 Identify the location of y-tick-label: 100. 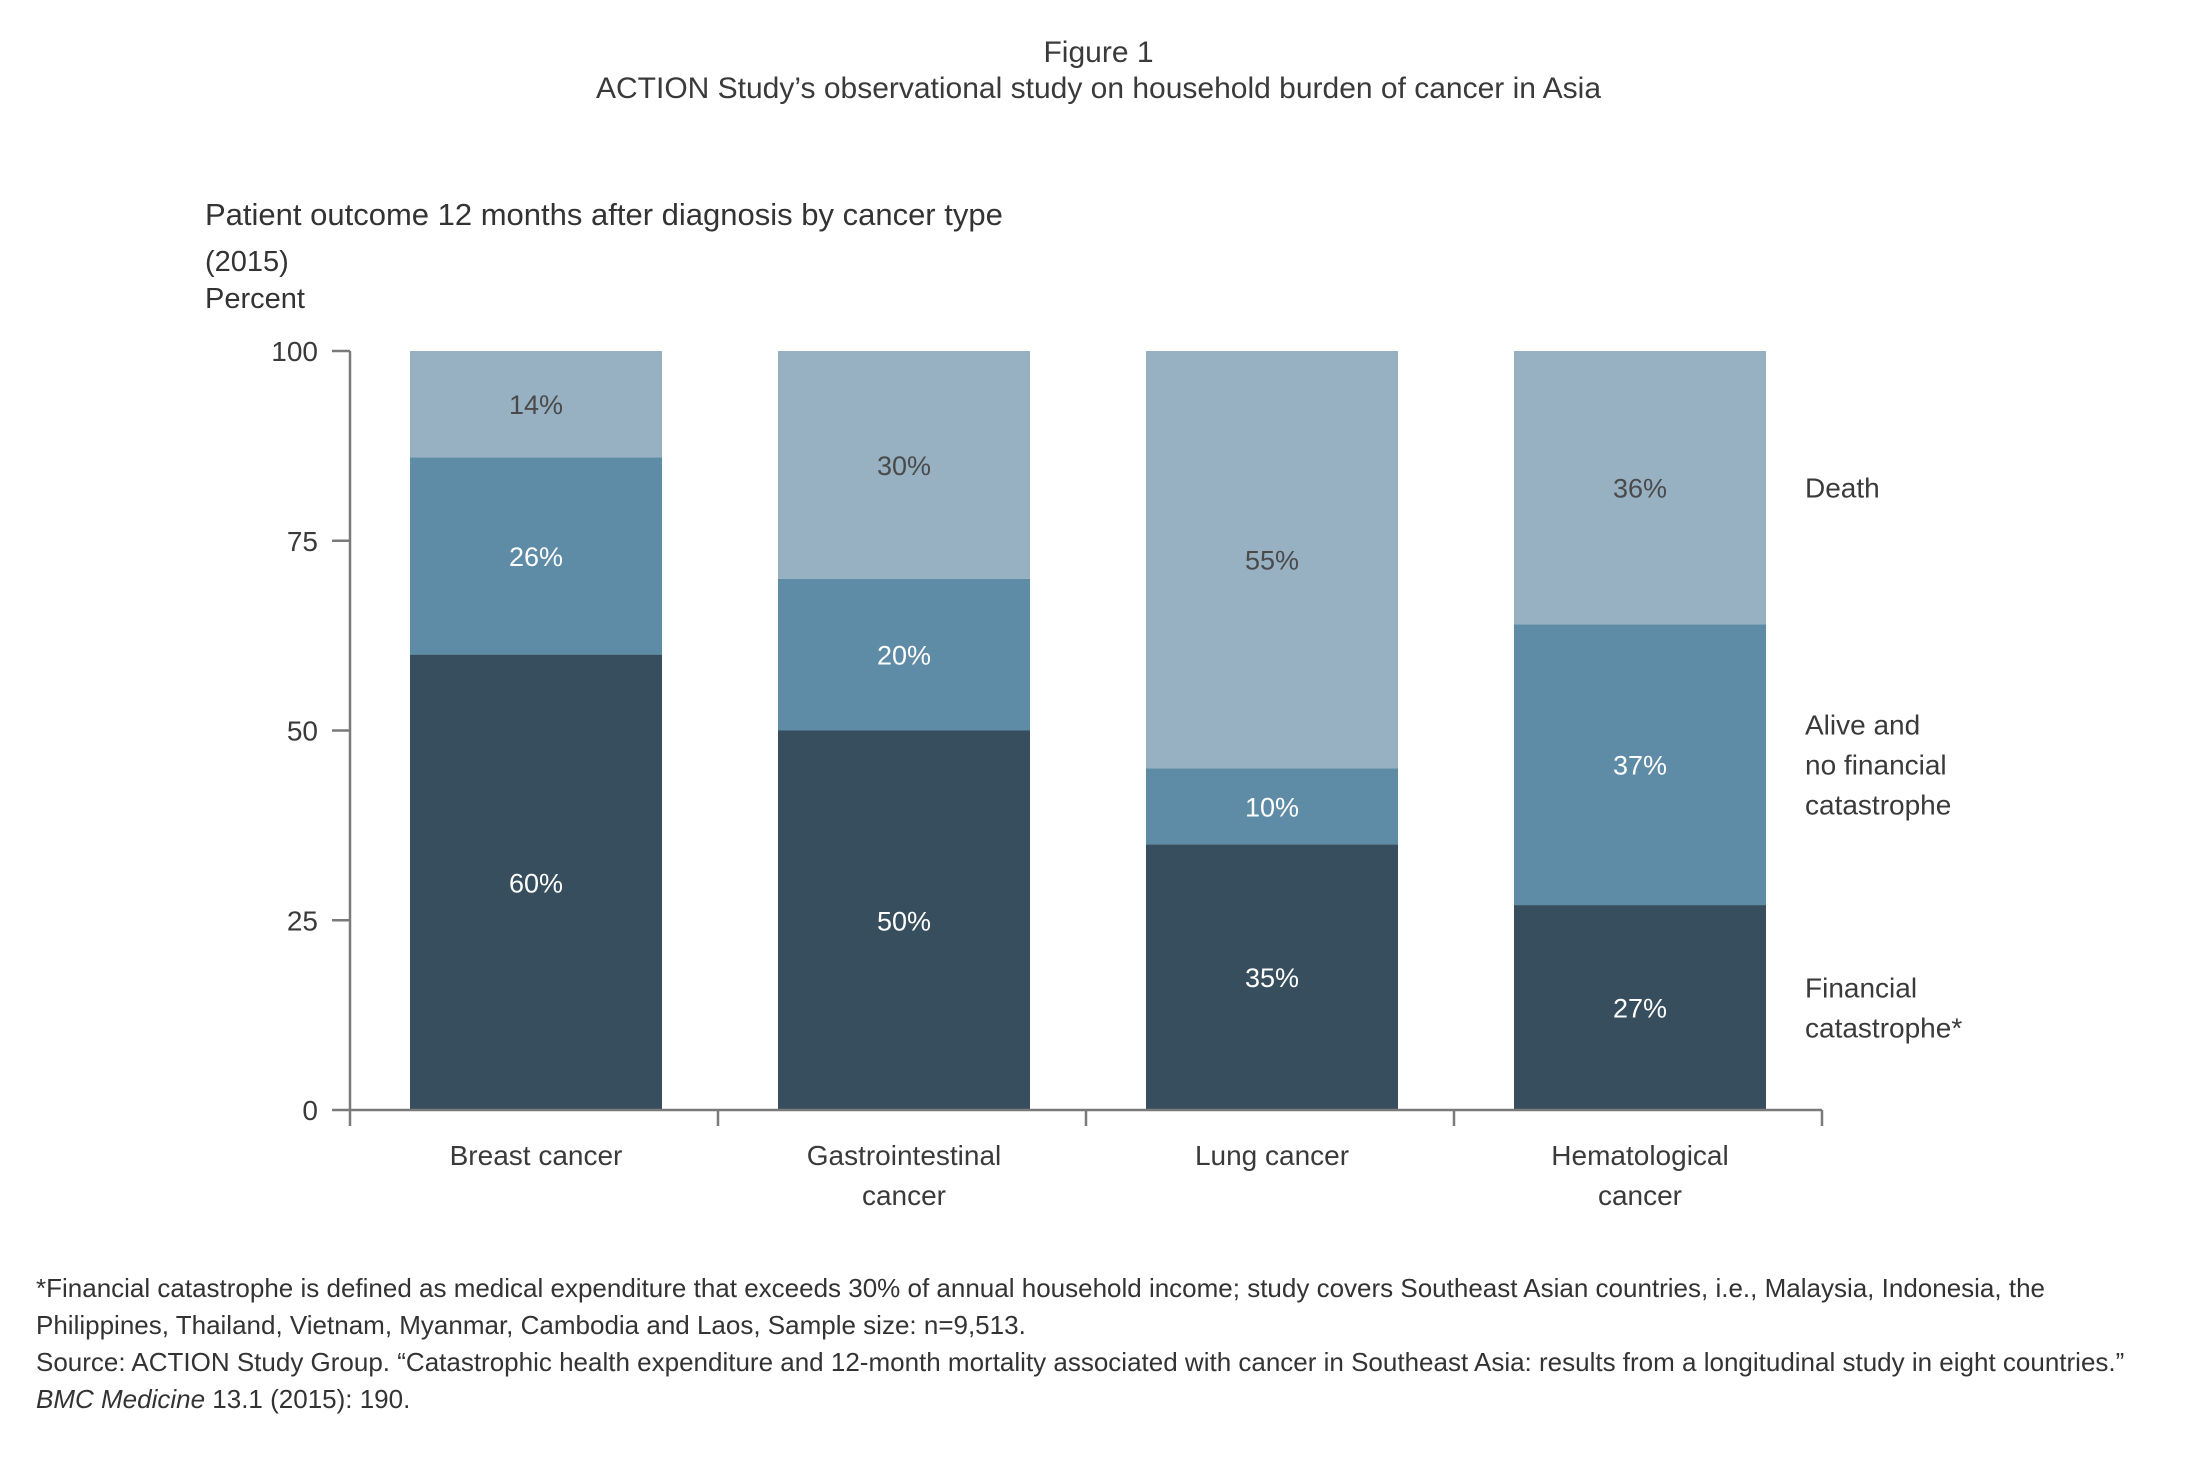
(294, 351).